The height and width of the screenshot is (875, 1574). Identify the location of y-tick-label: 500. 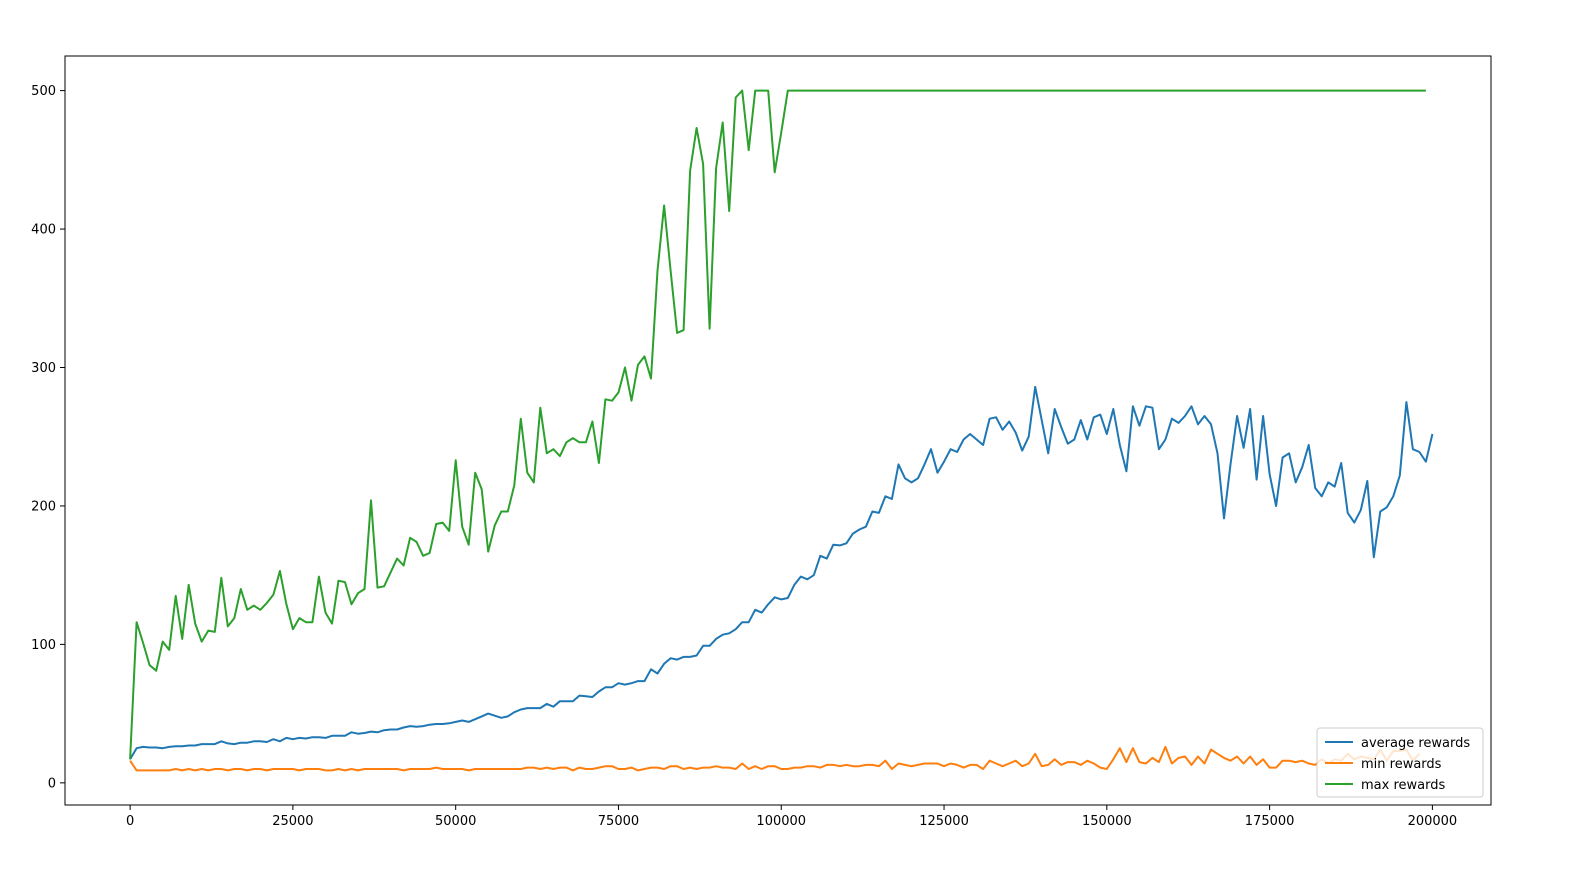
(43, 91).